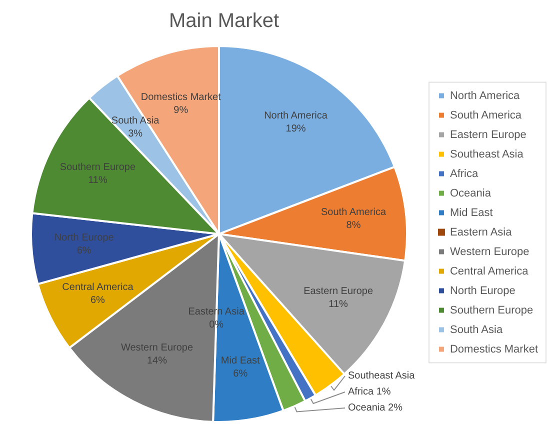 The image size is (554, 445). I want to click on slice-label: North Europe, so click(84, 238).